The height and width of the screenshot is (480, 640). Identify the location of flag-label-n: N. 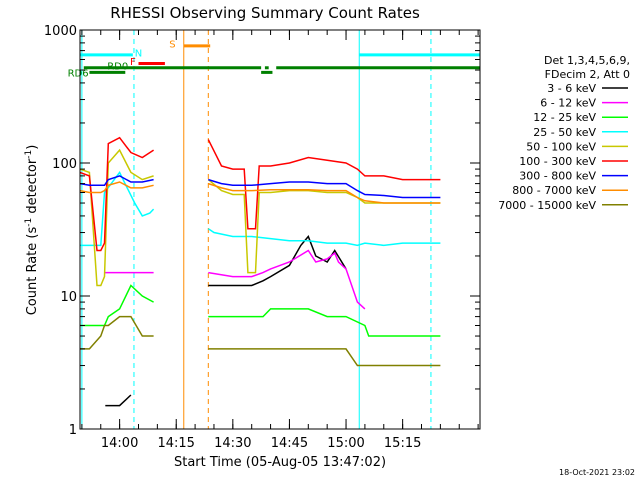
(138, 53).